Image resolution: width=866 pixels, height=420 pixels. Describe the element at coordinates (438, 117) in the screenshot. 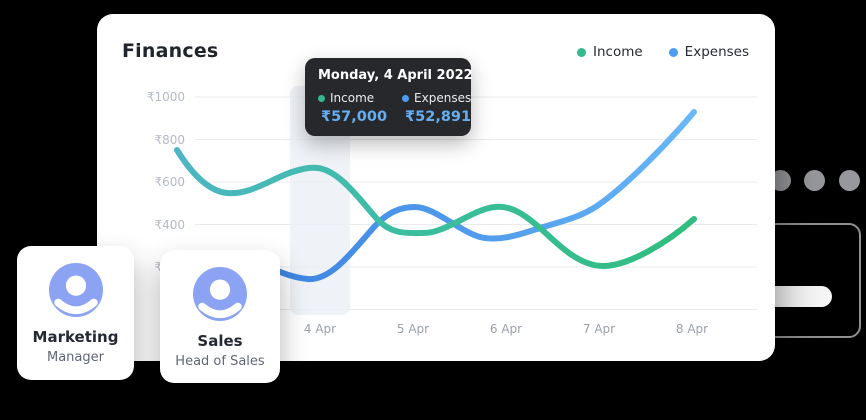

I see `tooltip-expenses-value: ₹52,891` at that location.